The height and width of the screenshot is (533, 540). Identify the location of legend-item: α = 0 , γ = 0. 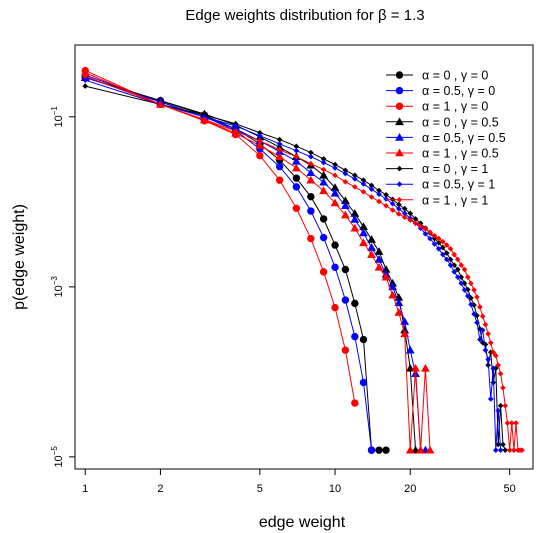
(437, 76).